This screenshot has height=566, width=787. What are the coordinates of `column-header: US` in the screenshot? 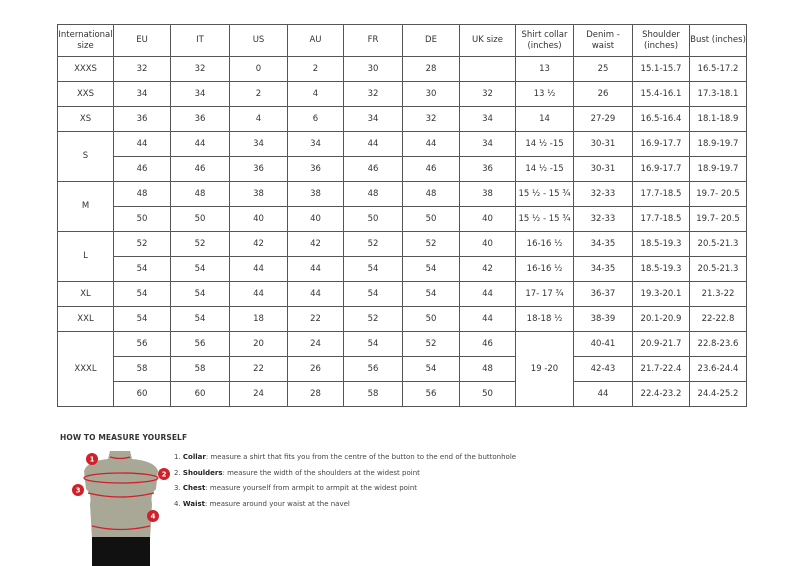 It's located at (258, 40).